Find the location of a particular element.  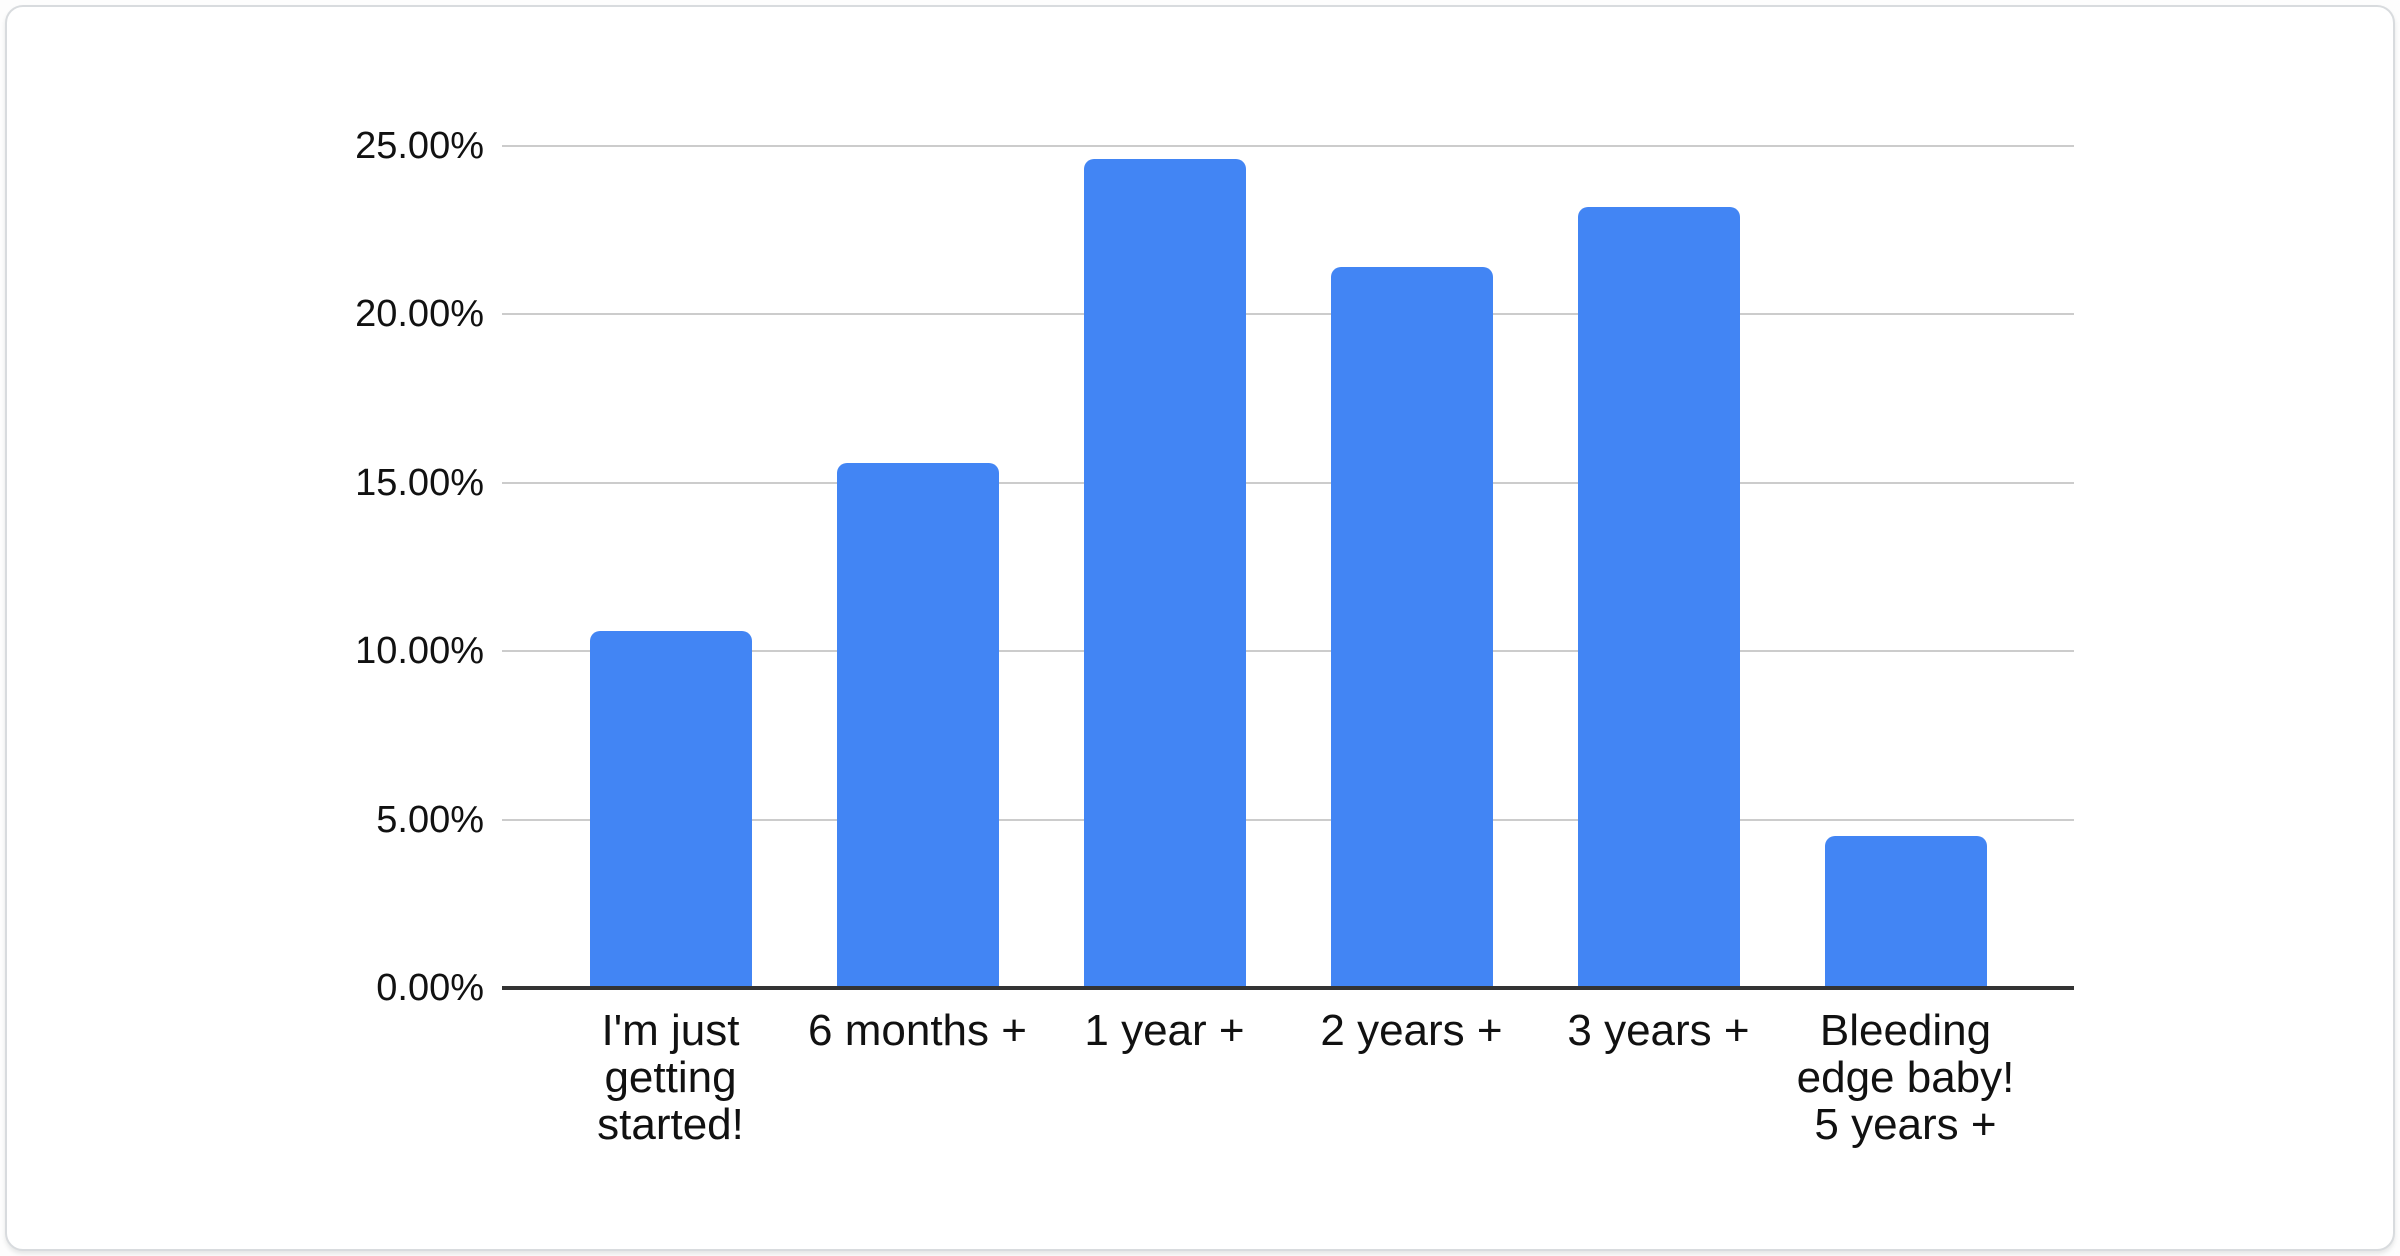

x-axis-category-label: Bleeding edge baby! 5 years + is located at coordinates (1906, 1077).